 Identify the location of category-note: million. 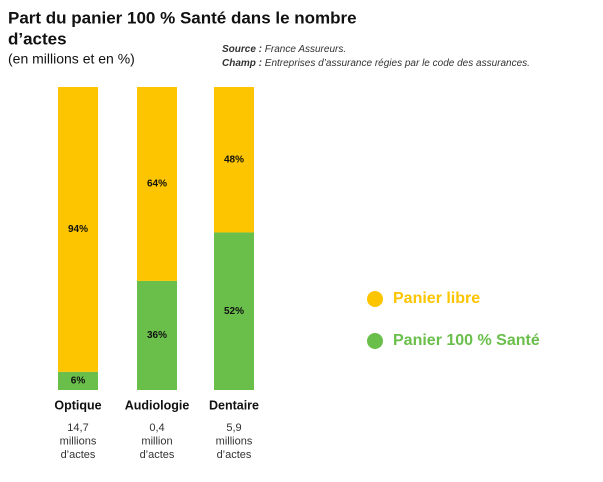
(156, 441).